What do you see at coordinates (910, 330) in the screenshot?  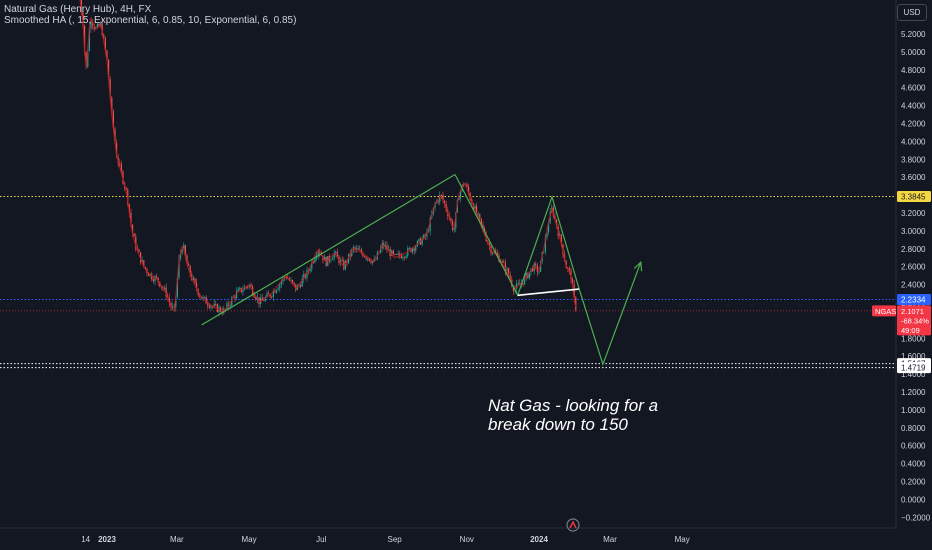 I see `bar-countdown: 49:09` at bounding box center [910, 330].